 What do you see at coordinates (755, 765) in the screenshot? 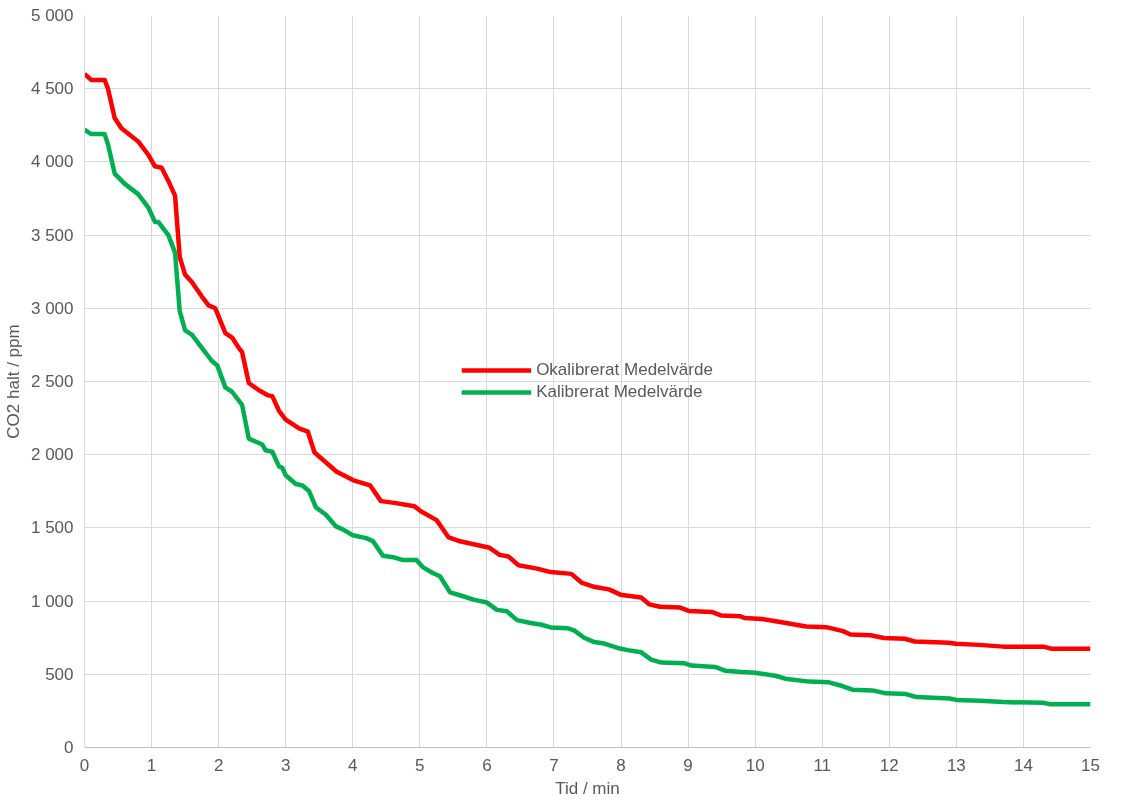
I see `x-tick-label: 10` at bounding box center [755, 765].